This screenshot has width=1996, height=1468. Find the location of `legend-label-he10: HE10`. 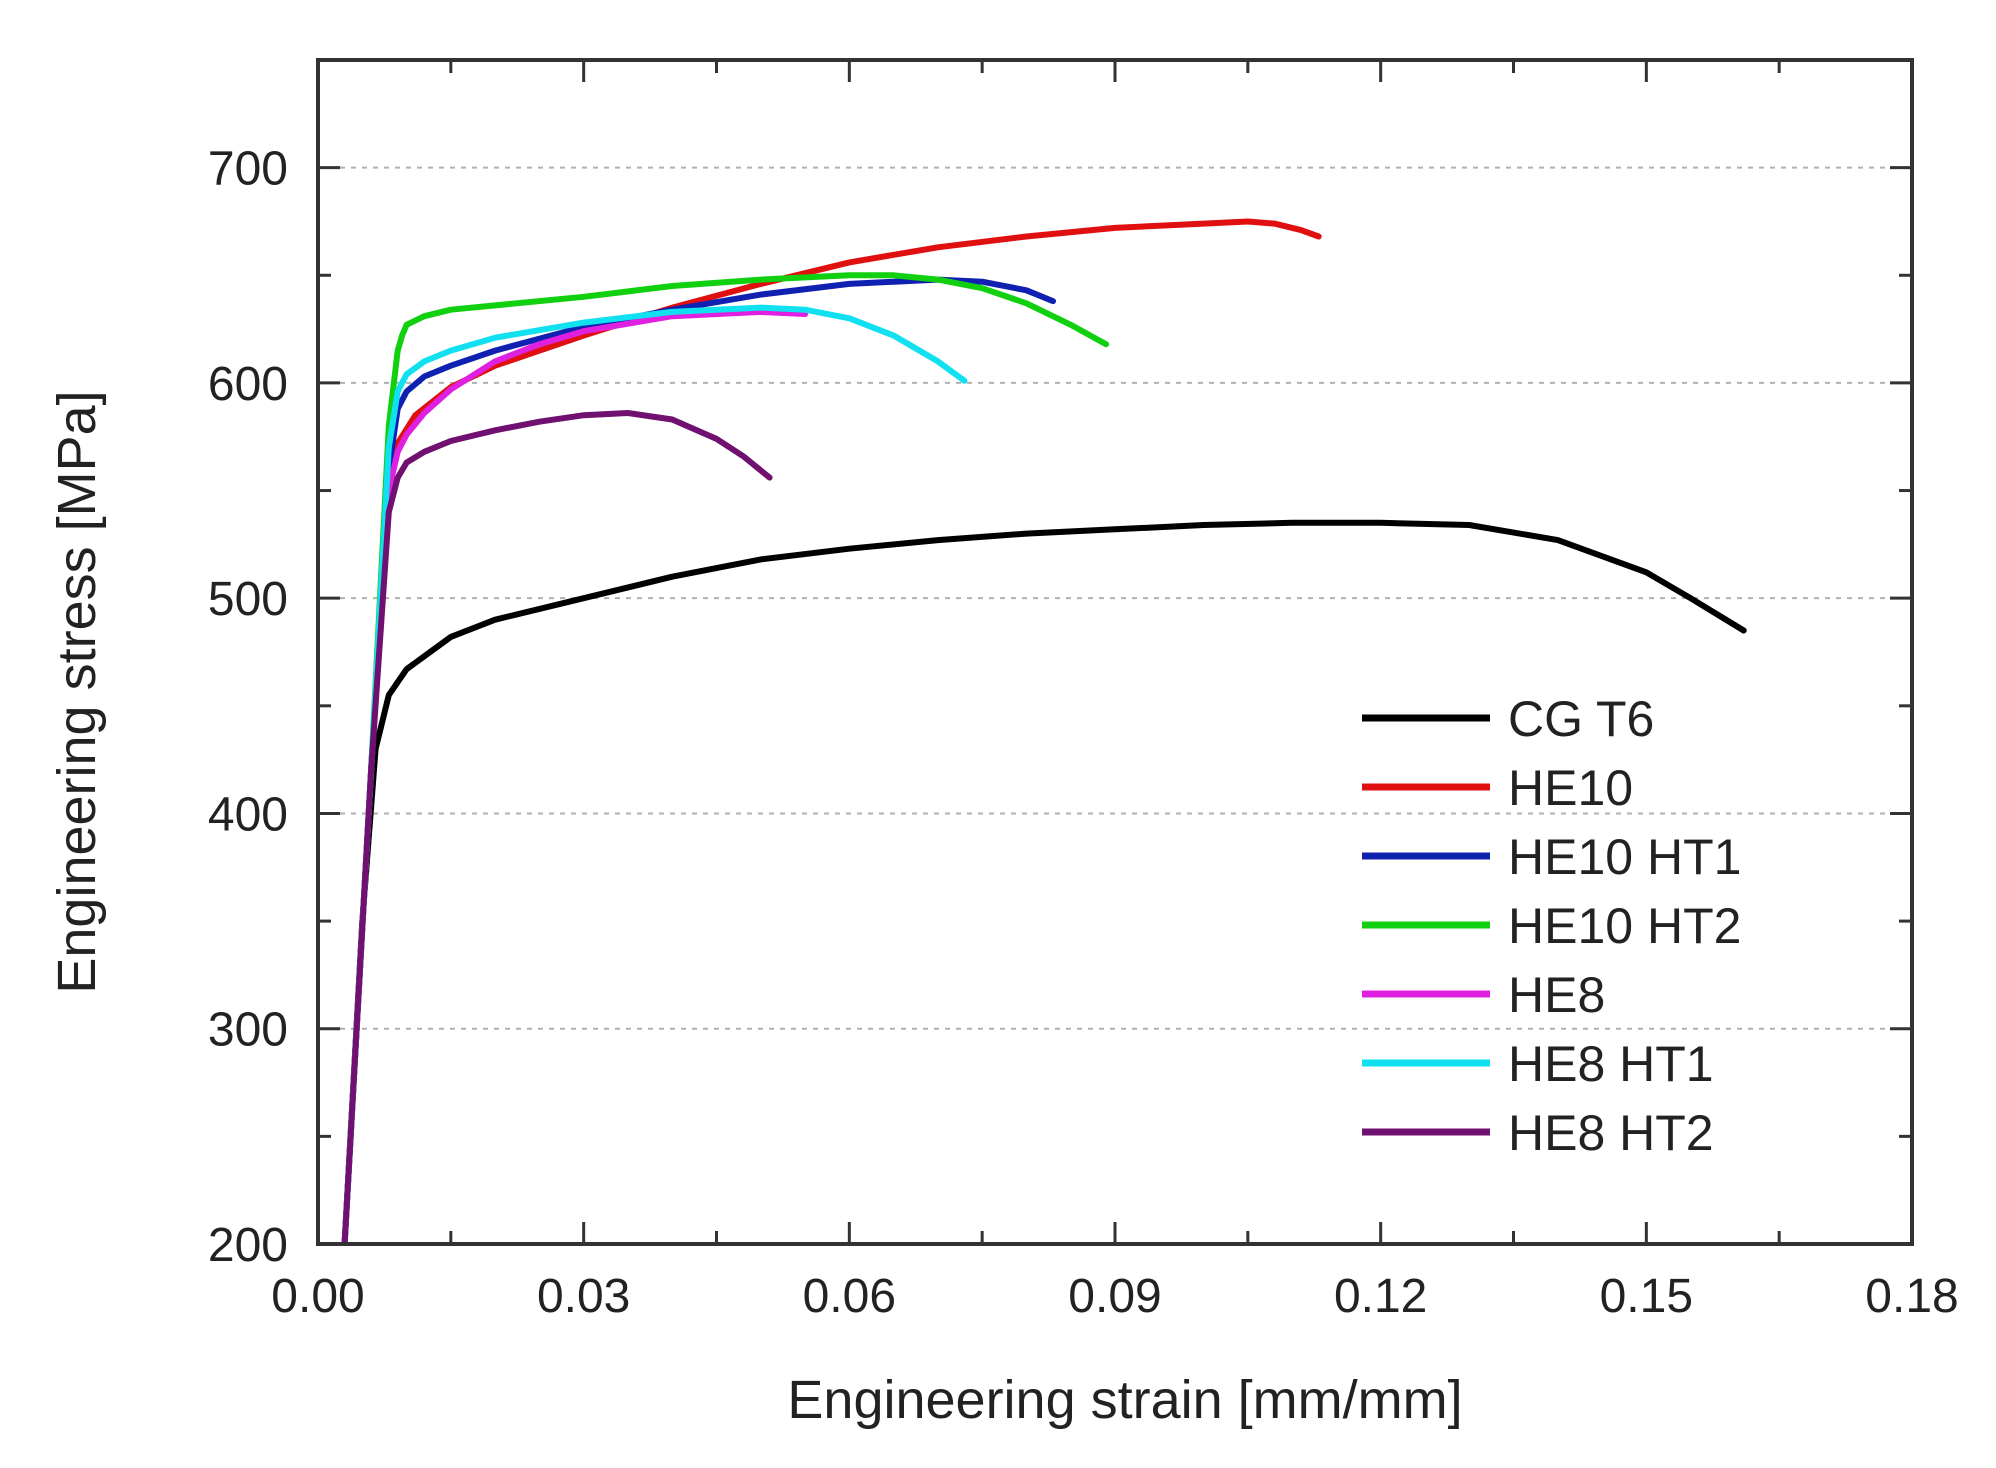

legend-label-he10: HE10 is located at coordinates (1570, 788).